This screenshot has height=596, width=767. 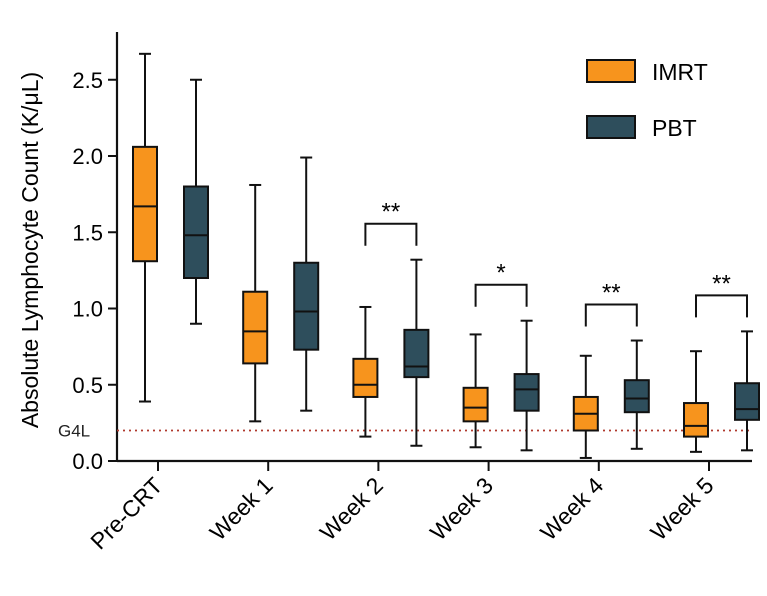 I want to click on x-tick-label: Week 5, so click(x=681, y=508).